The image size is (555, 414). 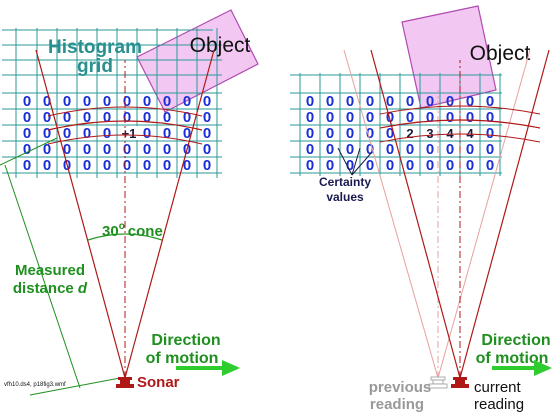 What do you see at coordinates (43, 288) in the screenshot?
I see `left-distance-word: distance` at bounding box center [43, 288].